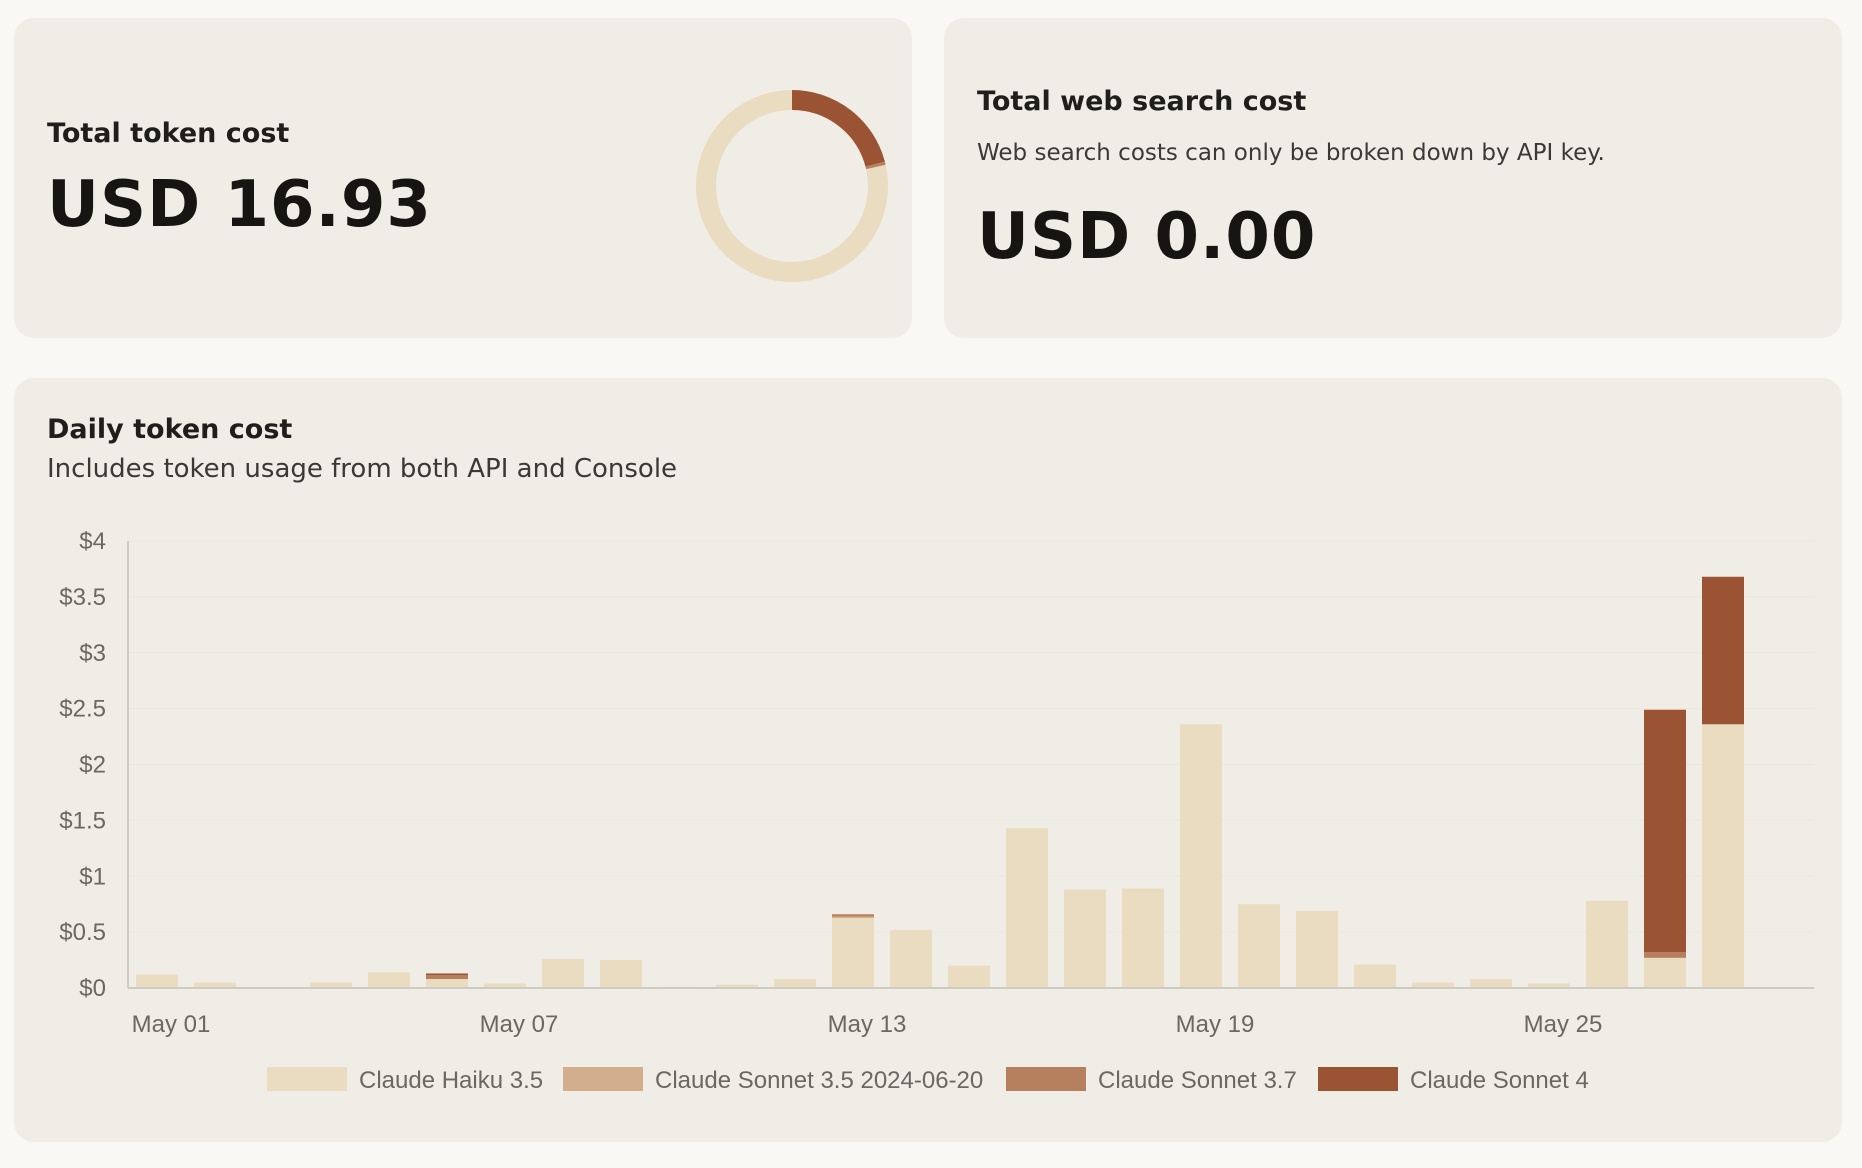  Describe the element at coordinates (519, 1024) in the screenshot. I see `x-tick-label: May 07` at that location.